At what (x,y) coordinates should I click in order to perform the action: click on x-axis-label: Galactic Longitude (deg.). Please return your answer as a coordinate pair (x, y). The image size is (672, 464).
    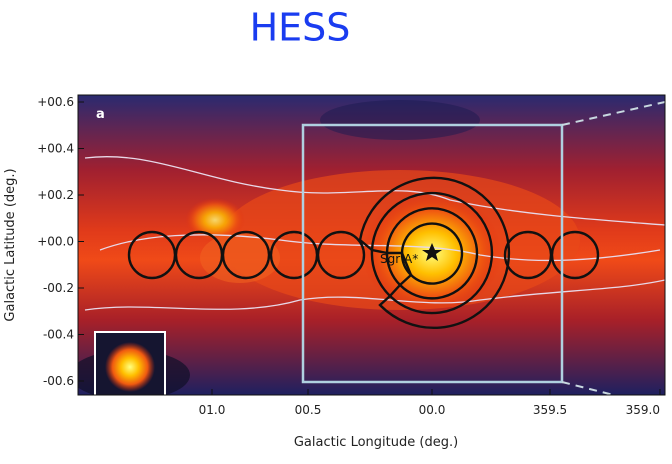
    Looking at the image, I should click on (376, 442).